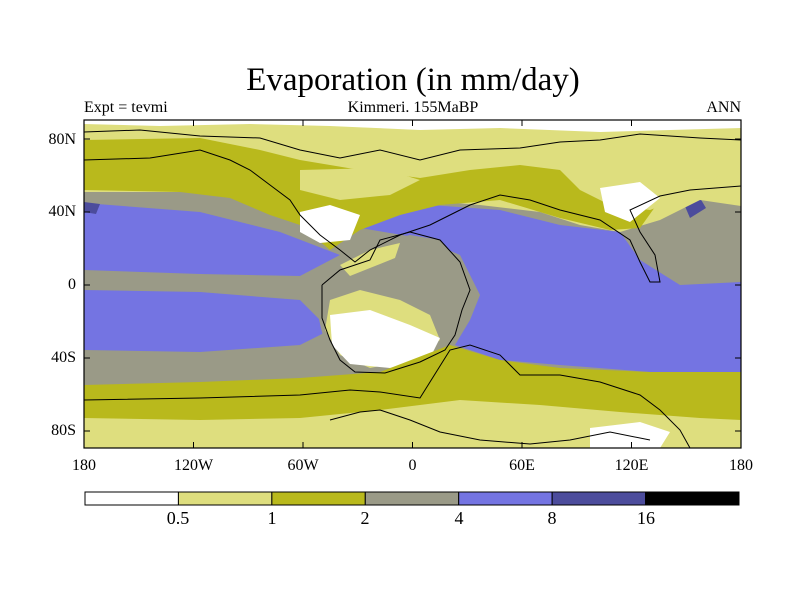 Image resolution: width=800 pixels, height=600 pixels. Describe the element at coordinates (552, 518) in the screenshot. I see `colorbar-label: 8` at that location.